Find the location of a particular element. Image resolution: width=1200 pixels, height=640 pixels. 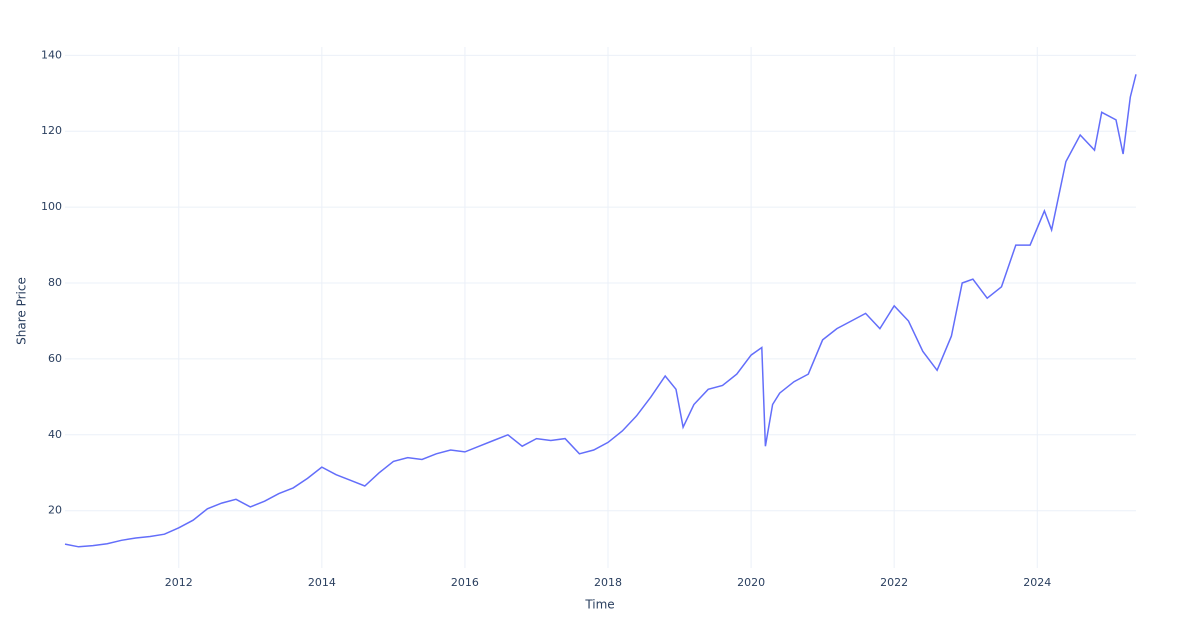

x-tick-label: 2024 is located at coordinates (1037, 582).